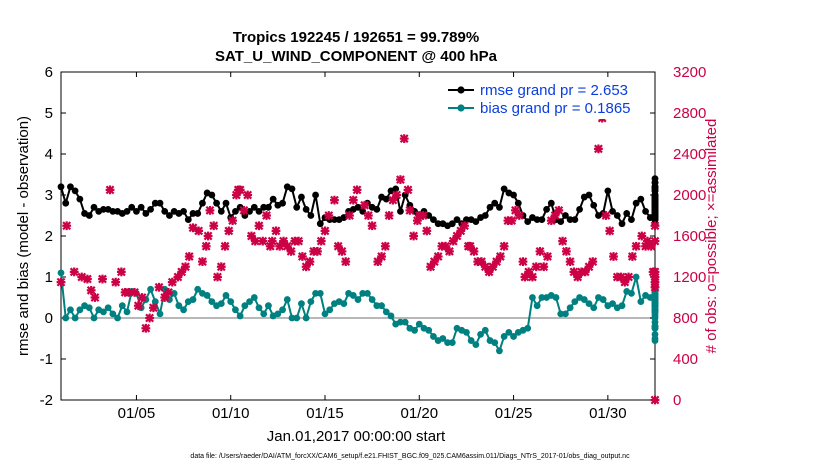 Image resolution: width=830 pixels, height=470 pixels. What do you see at coordinates (23, 236) in the screenshot?
I see `y-axis-label: rmse and bias (model - observation)` at bounding box center [23, 236].